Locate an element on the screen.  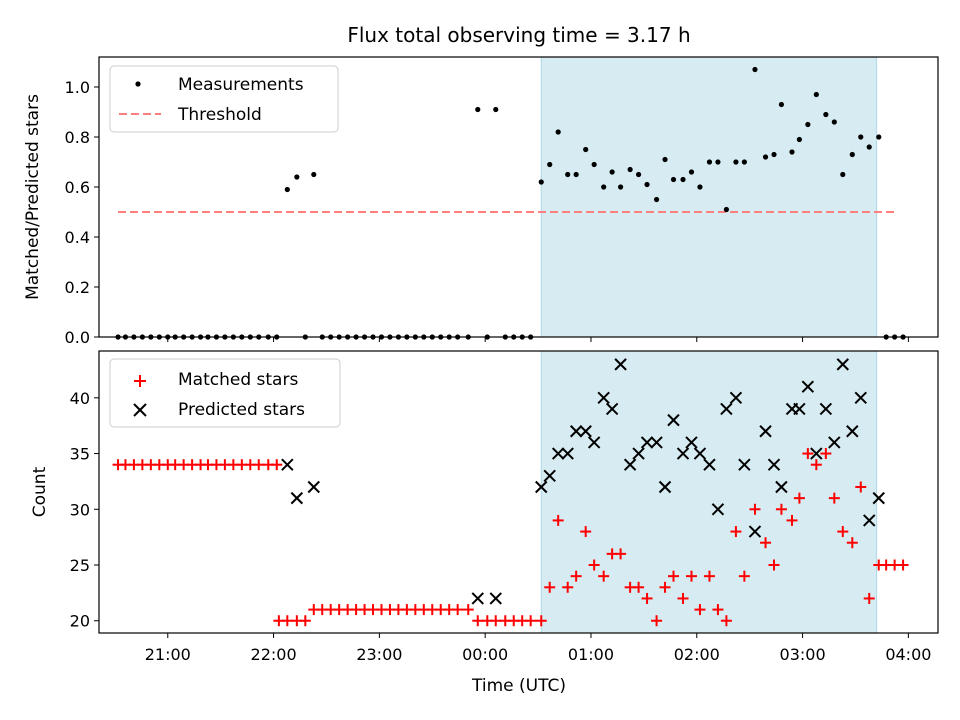
x-tick-label: 23:00 is located at coordinates (379, 654).